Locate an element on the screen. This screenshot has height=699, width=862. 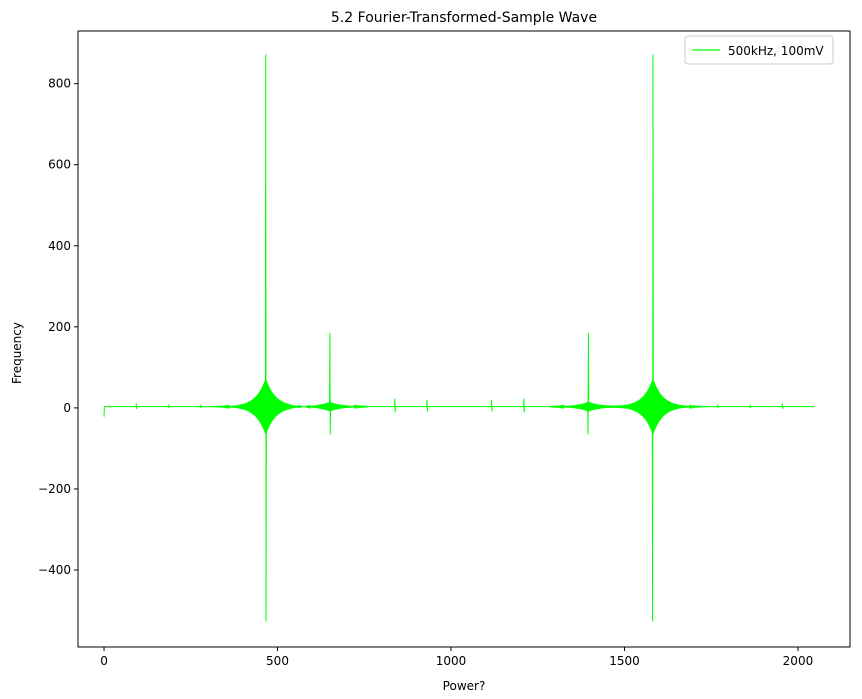
legend: 500kHz, 100mV is located at coordinates (759, 50).